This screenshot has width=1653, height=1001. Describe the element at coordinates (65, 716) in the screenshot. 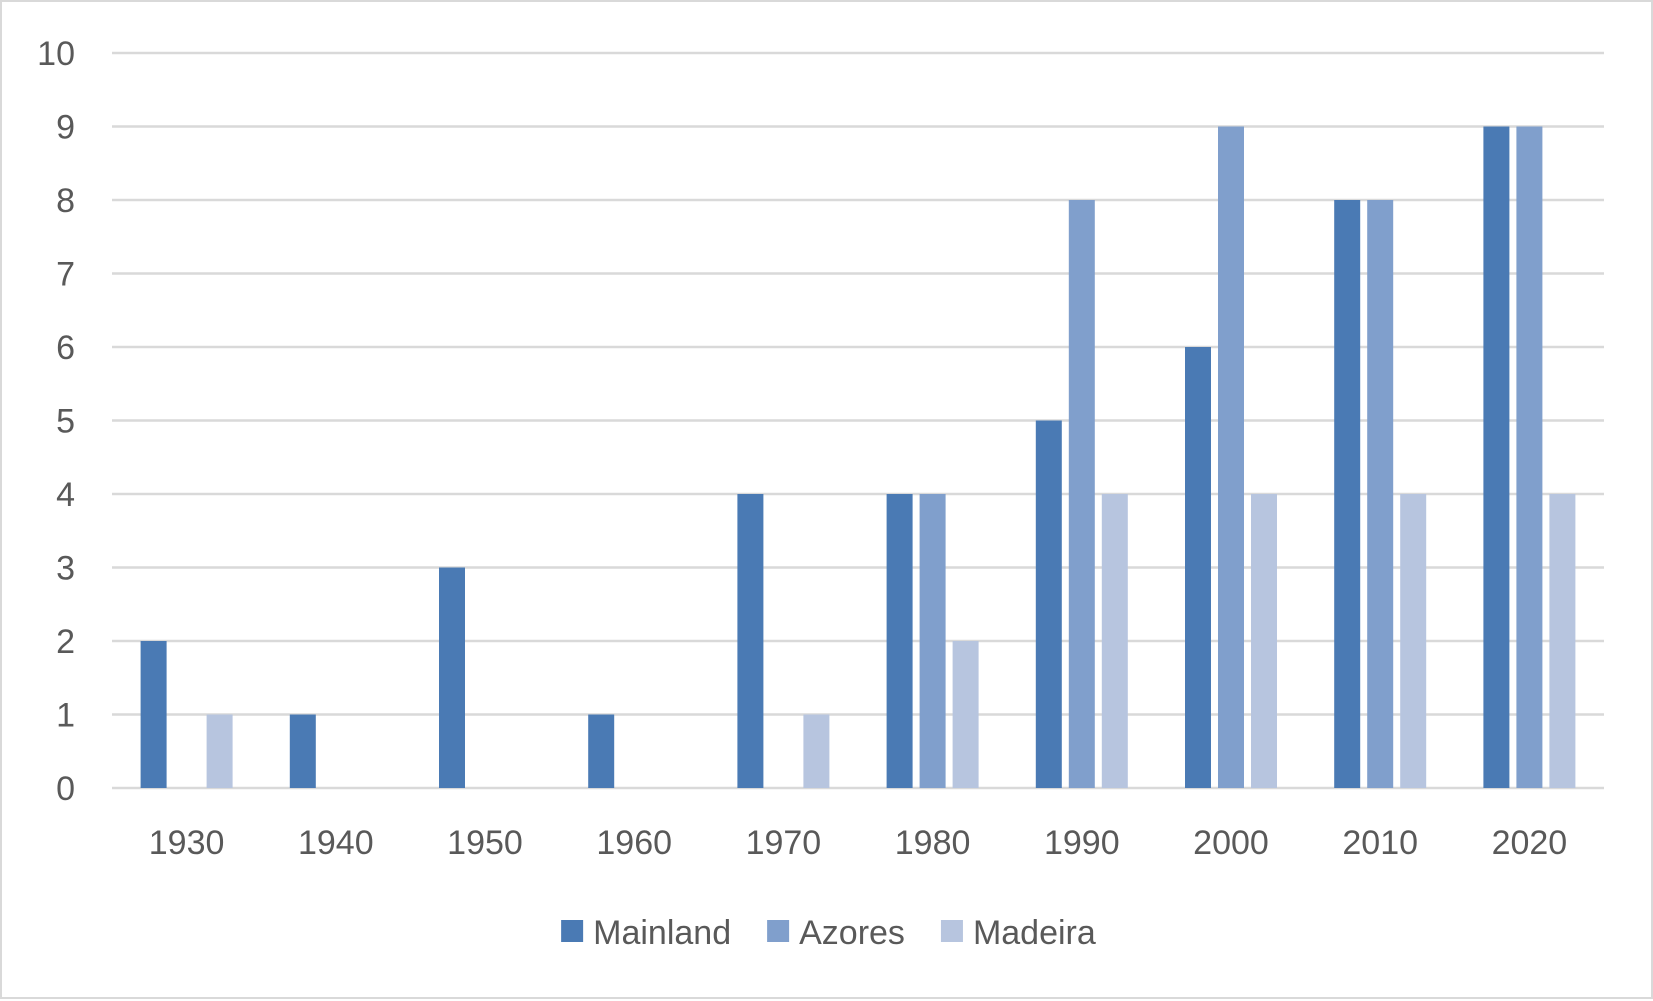

I see `y-tick-label: 1` at that location.